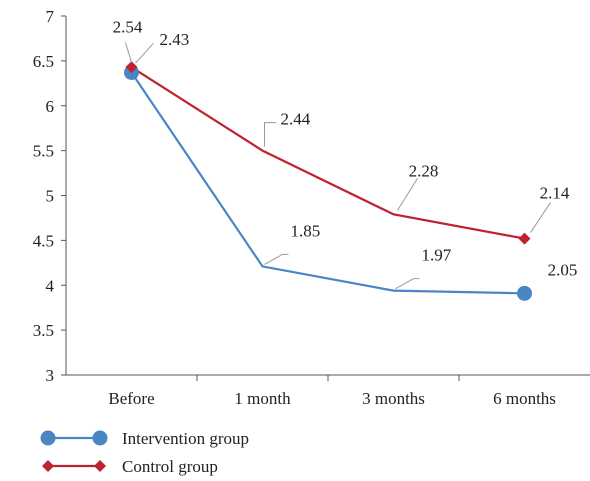  What do you see at coordinates (43, 240) in the screenshot?
I see `y-tick-label: 4.5` at bounding box center [43, 240].